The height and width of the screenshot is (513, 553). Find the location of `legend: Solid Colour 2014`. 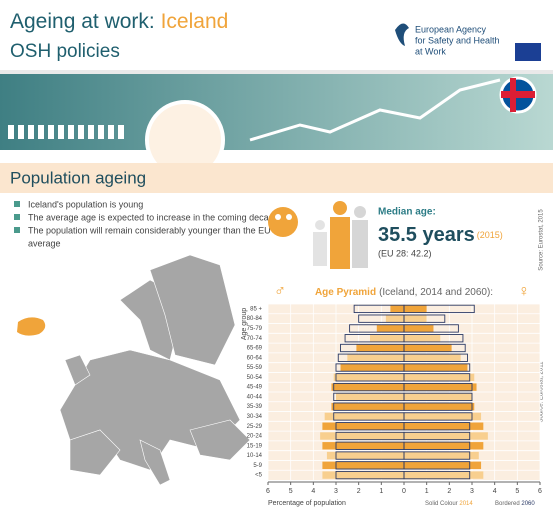

legend: Solid Colour 2014 is located at coordinates (449, 504).